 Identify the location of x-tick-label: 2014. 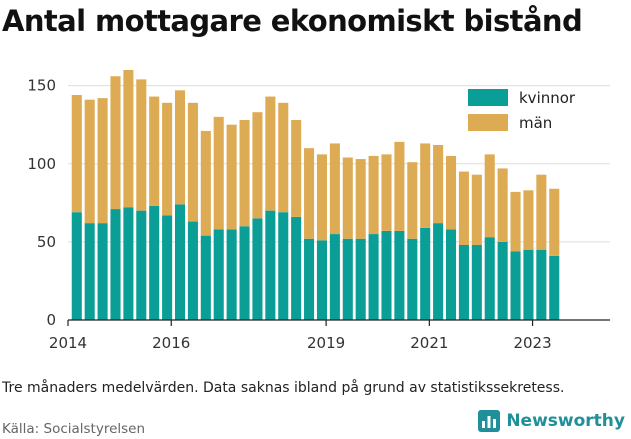
(68, 343).